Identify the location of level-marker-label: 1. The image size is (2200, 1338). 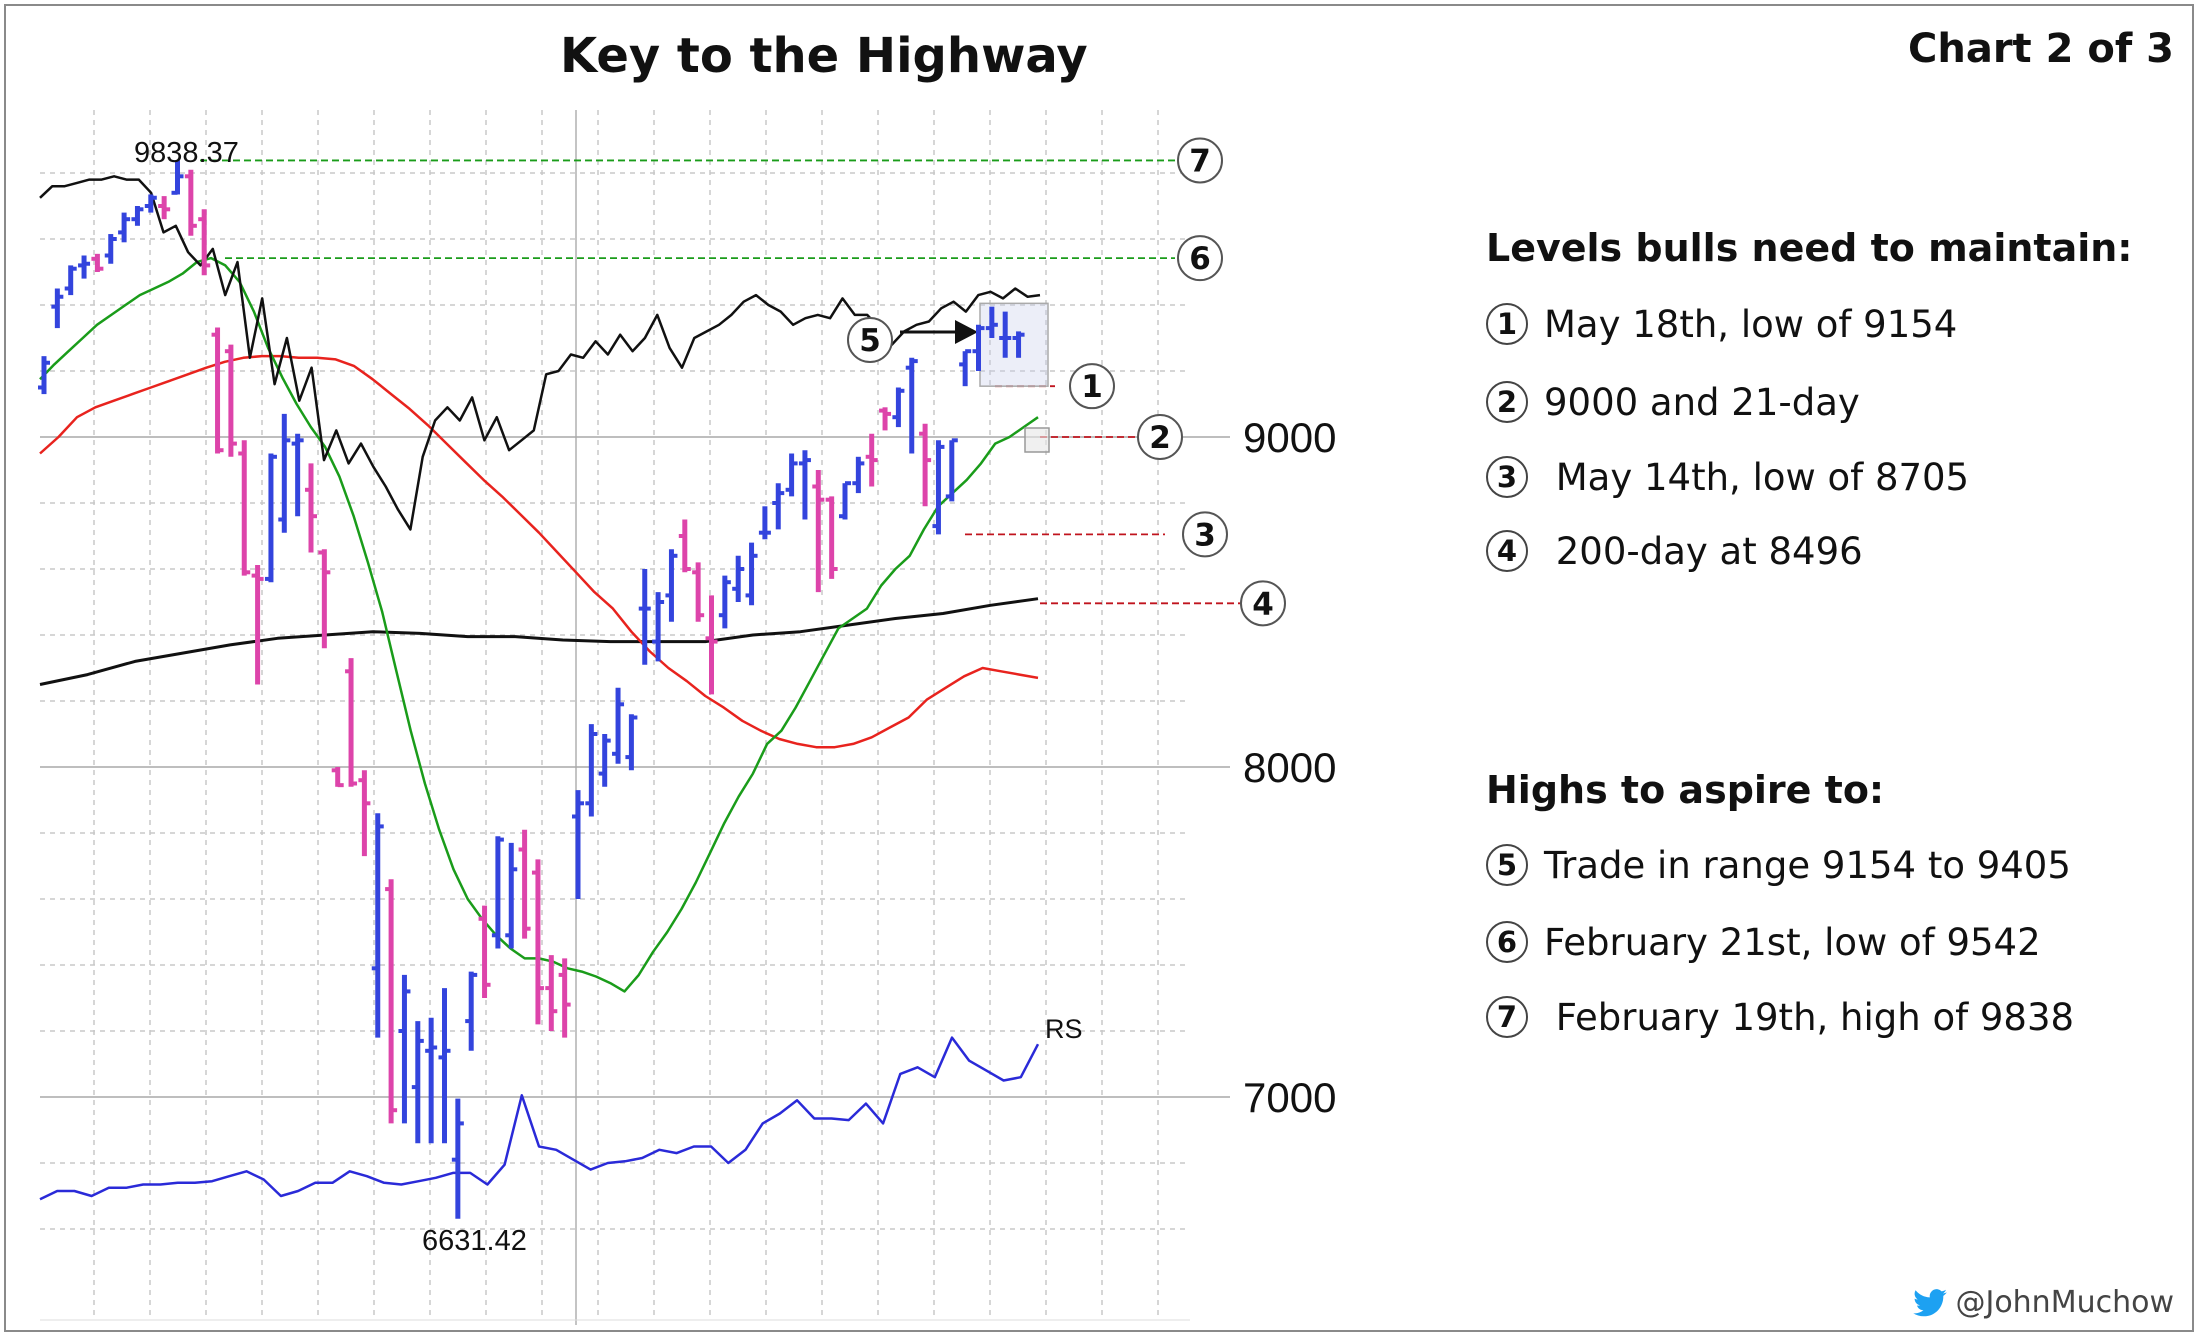
(1092, 387).